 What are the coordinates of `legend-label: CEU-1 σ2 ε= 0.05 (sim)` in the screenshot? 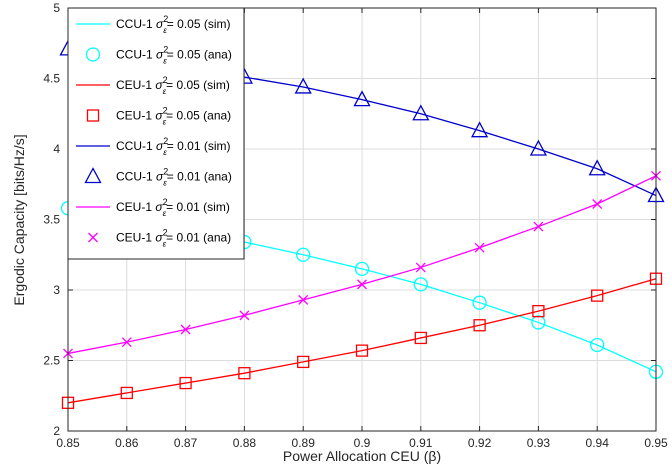 It's located at (173, 85).